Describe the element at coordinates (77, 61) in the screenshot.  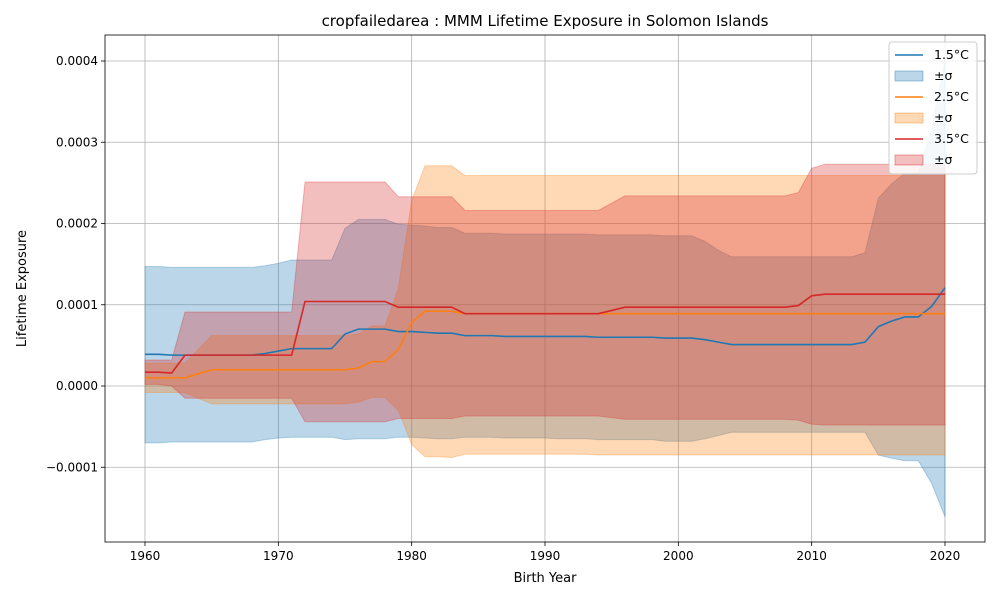
I see `y-tick-label: 0.0004` at that location.